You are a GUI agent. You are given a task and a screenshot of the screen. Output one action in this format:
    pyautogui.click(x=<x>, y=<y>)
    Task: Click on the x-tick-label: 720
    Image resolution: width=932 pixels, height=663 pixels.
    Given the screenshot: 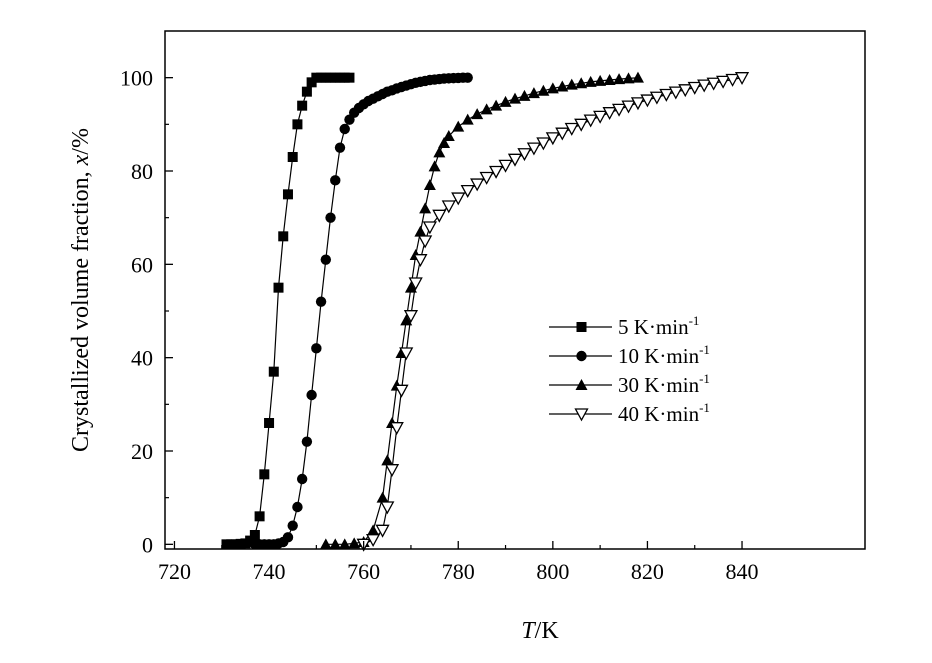 What is the action you would take?
    pyautogui.click(x=174, y=571)
    